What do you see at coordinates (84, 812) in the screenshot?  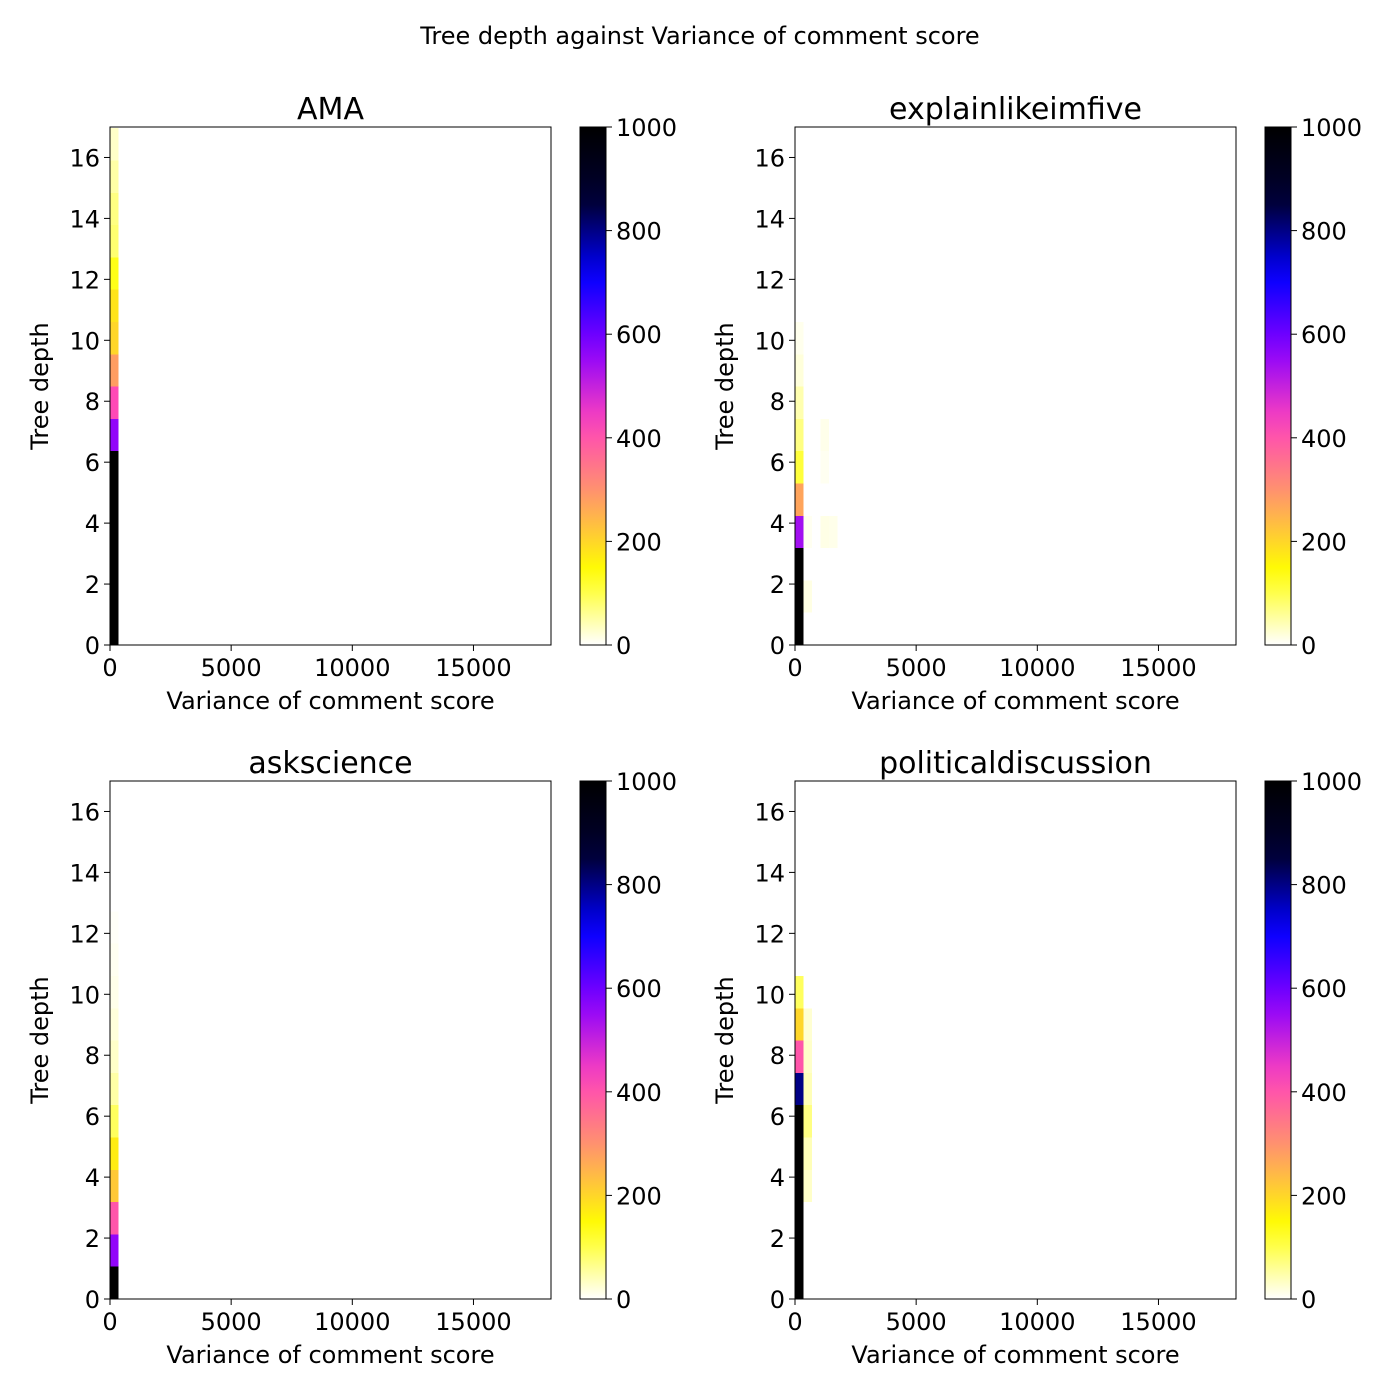 I see `y-tick-label: 16` at bounding box center [84, 812].